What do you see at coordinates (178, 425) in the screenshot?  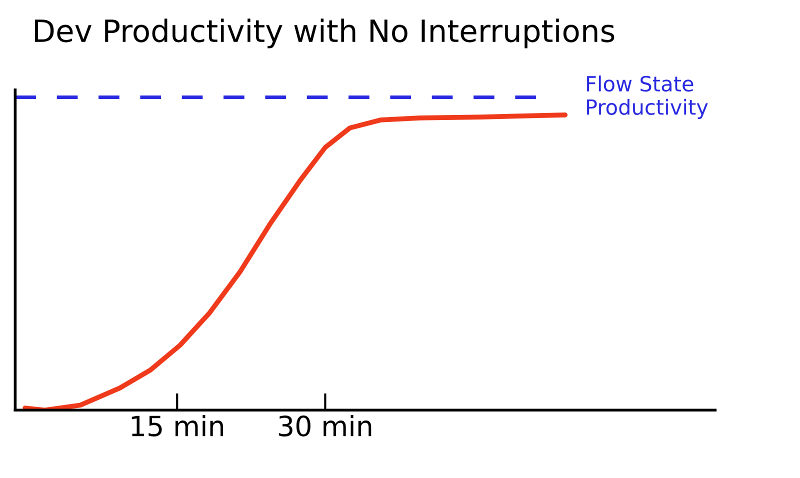 I see `x-tick-label: 15 min` at bounding box center [178, 425].